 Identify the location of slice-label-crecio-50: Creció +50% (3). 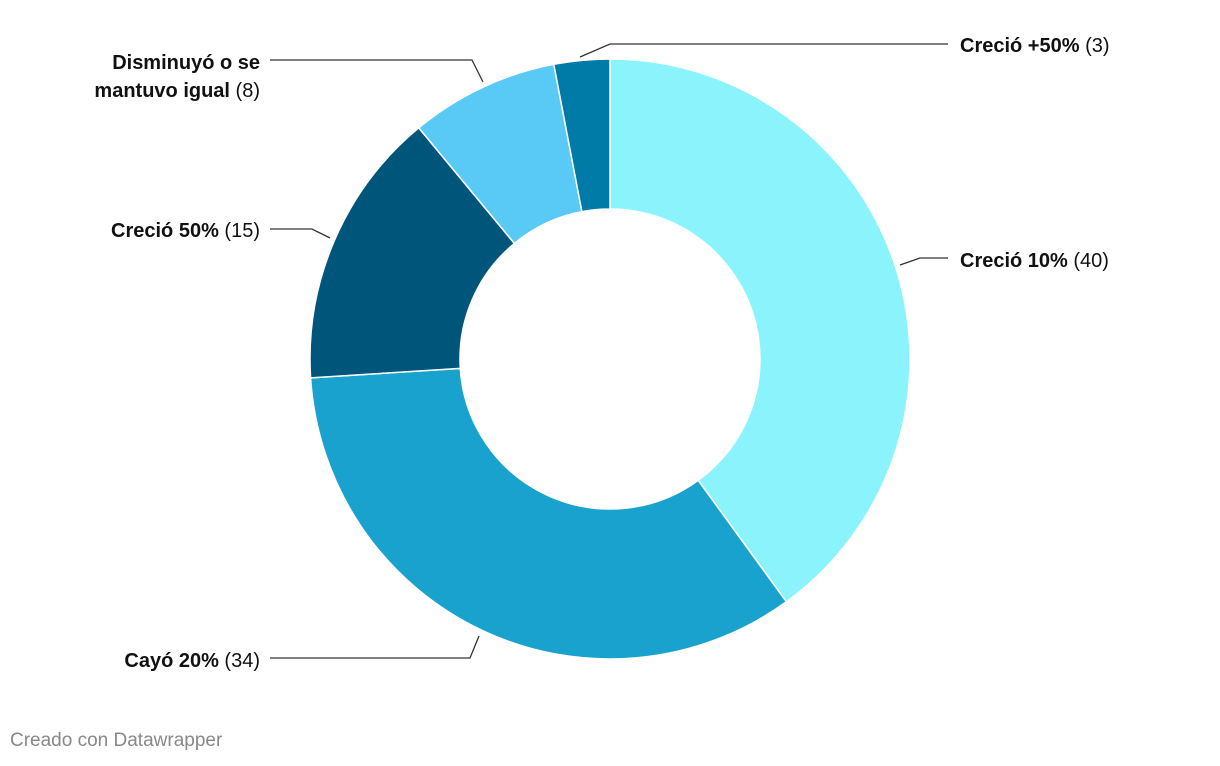
(1035, 46).